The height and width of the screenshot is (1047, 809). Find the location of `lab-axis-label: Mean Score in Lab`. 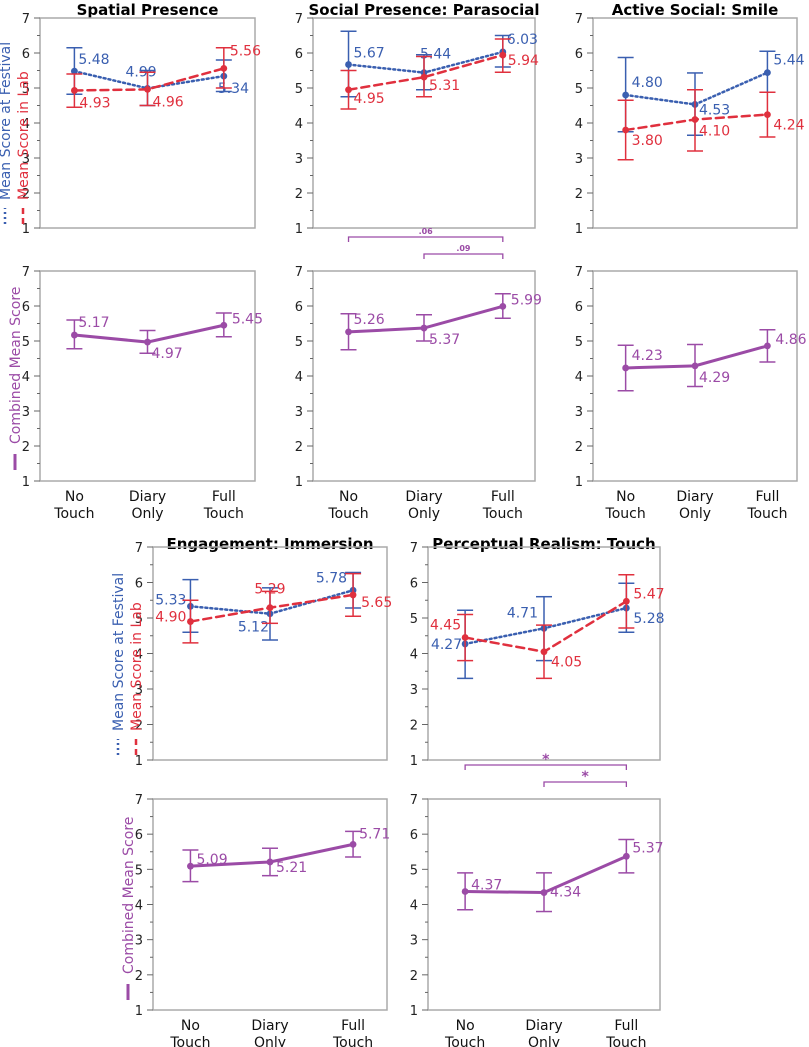

lab-axis-label: Mean Score in Lab is located at coordinates (24, 135).